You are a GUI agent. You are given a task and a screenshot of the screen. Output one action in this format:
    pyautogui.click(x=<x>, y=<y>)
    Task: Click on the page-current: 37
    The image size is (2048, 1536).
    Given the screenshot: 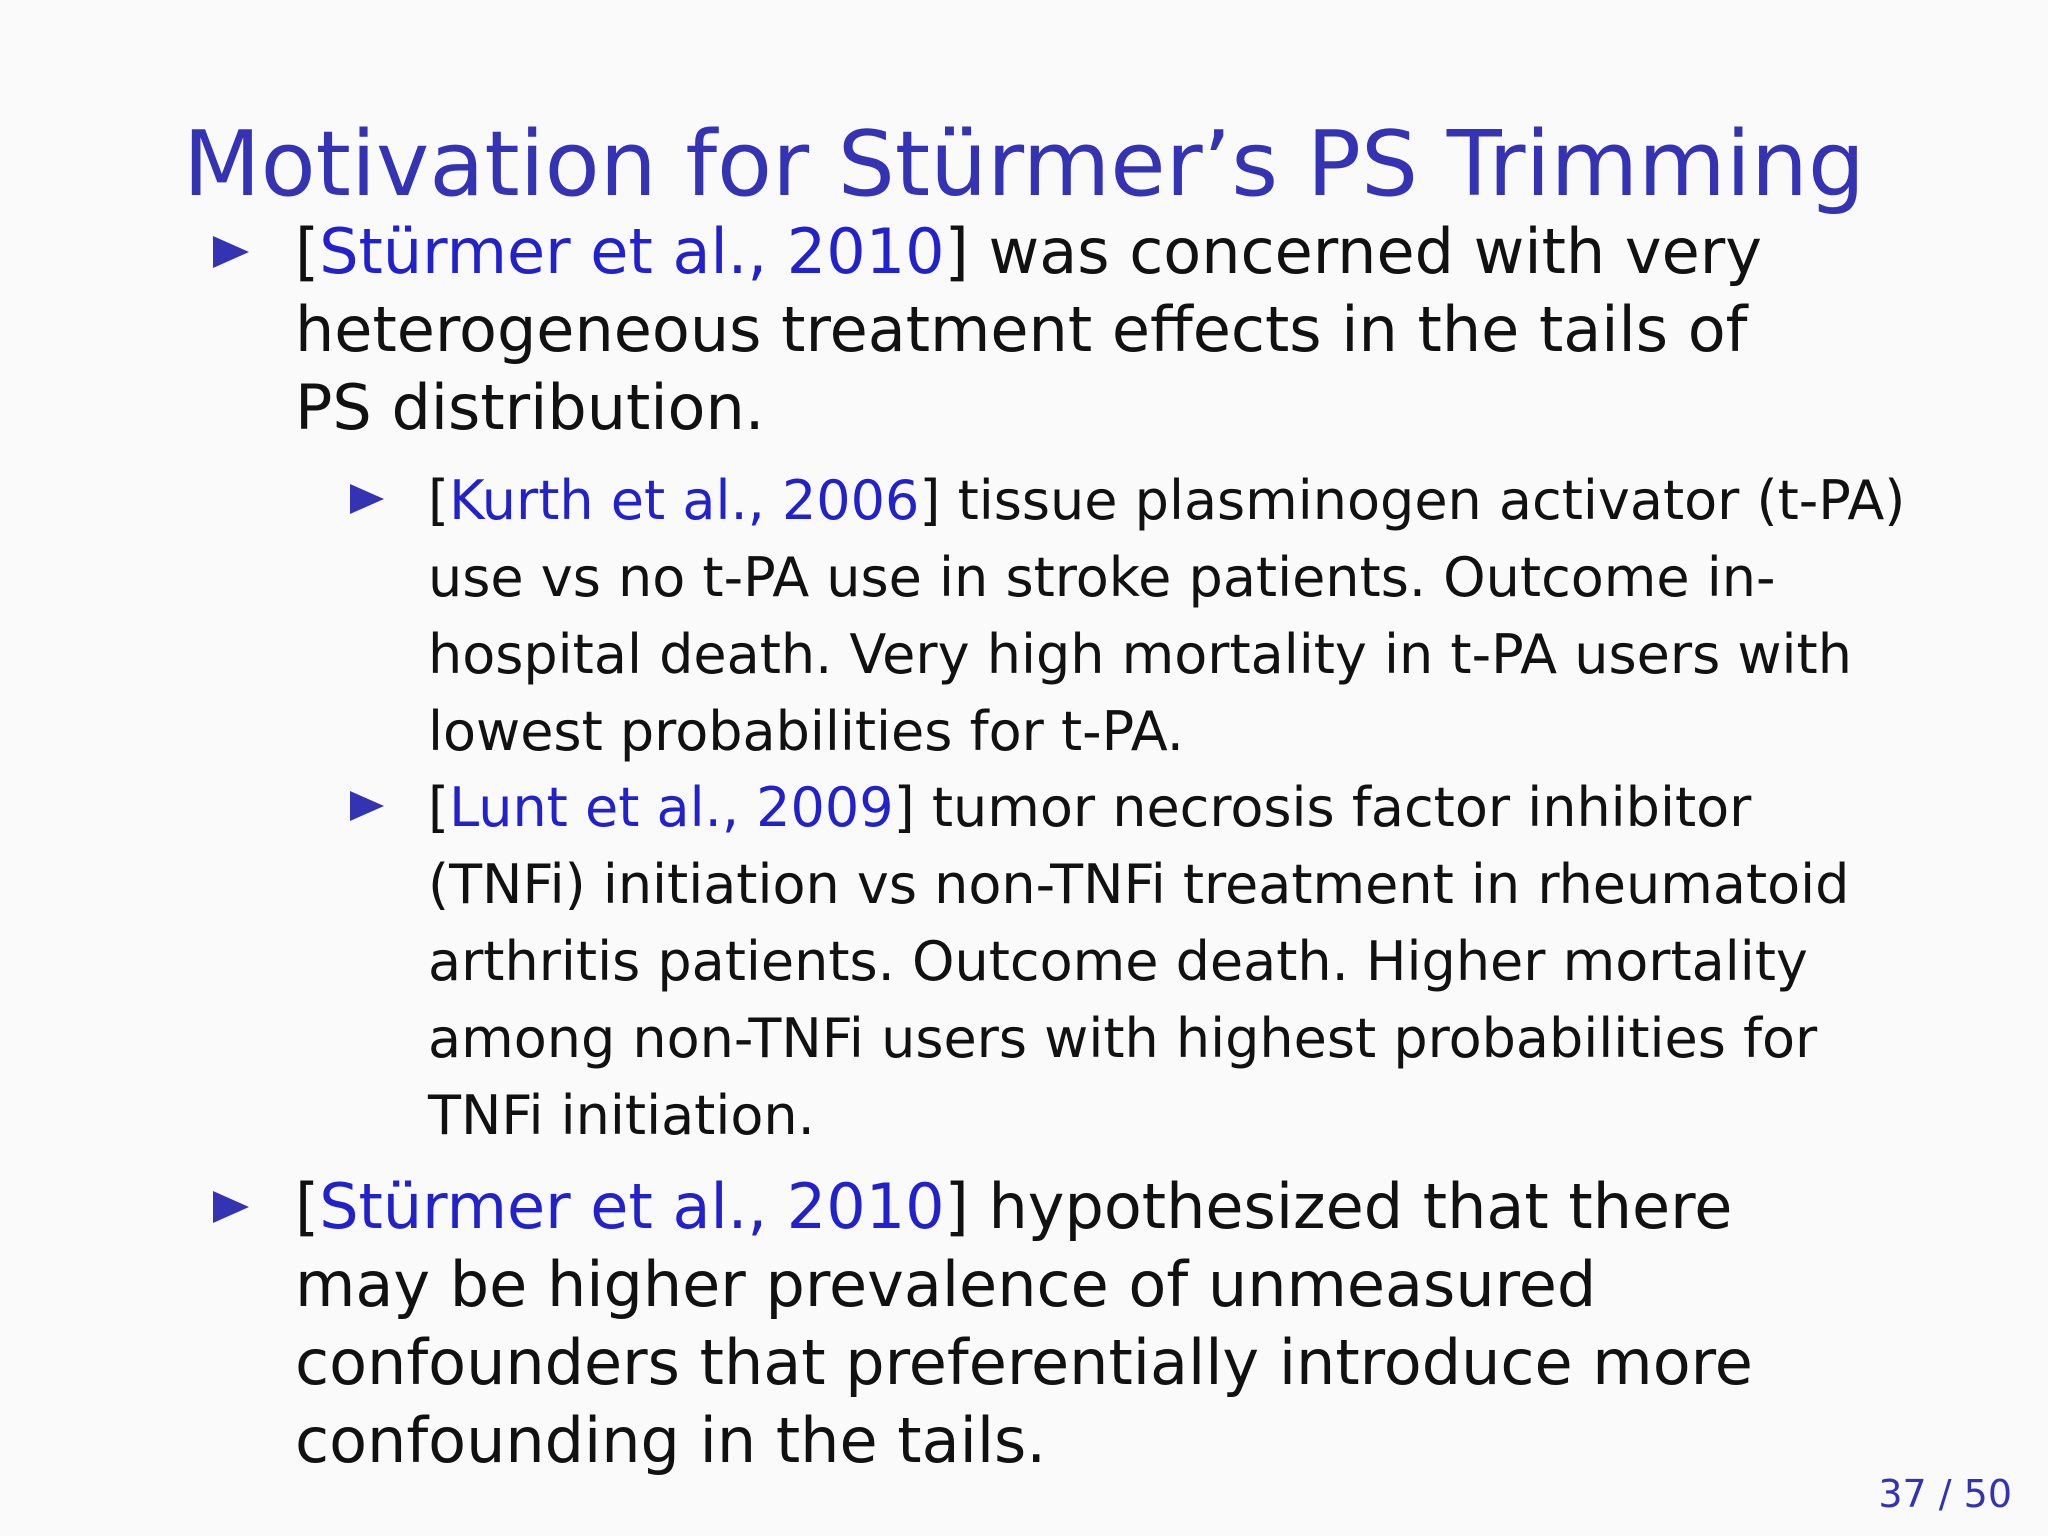 What is the action you would take?
    pyautogui.click(x=1902, y=1494)
    